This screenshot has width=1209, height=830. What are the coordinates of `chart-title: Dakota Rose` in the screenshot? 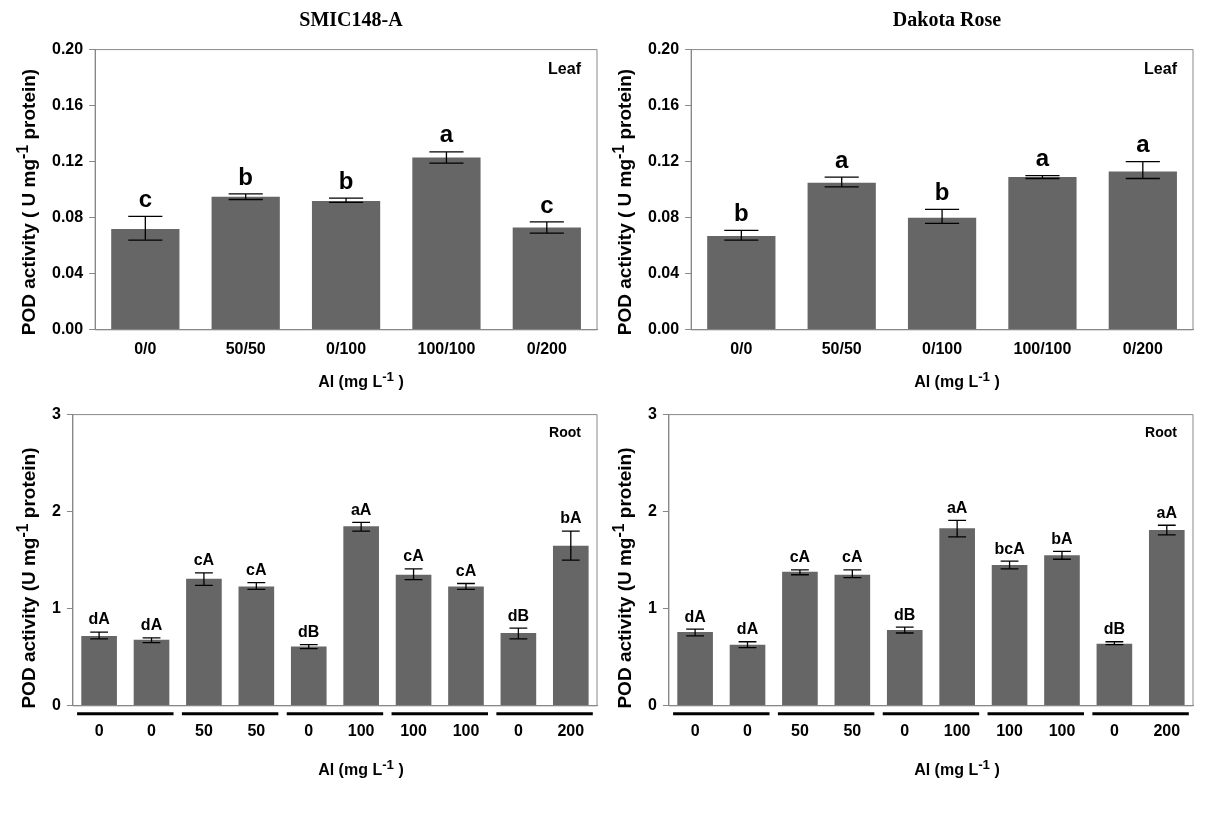 It's located at (947, 20).